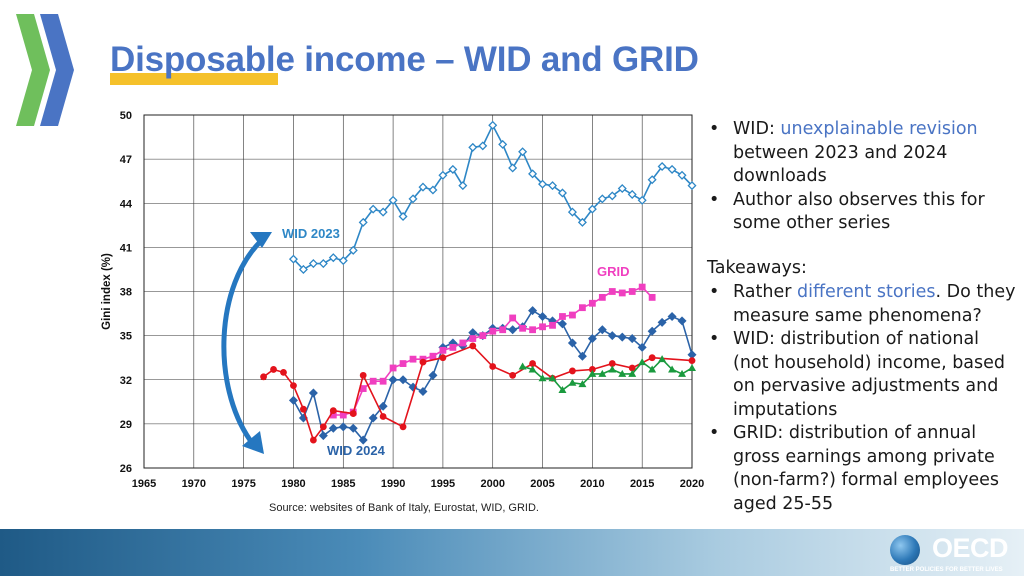 The width and height of the screenshot is (1024, 576). I want to click on x-tick-label: 1990, so click(393, 484).